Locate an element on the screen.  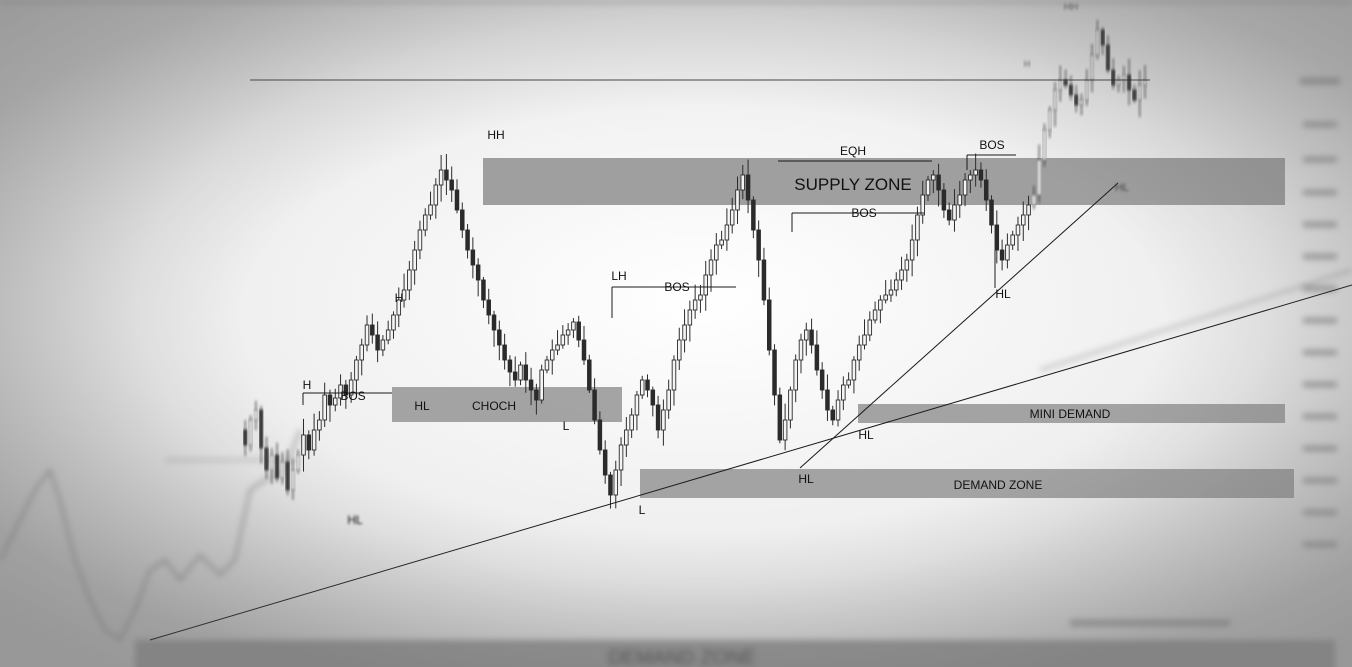
zone-supply is located at coordinates (884, 181).